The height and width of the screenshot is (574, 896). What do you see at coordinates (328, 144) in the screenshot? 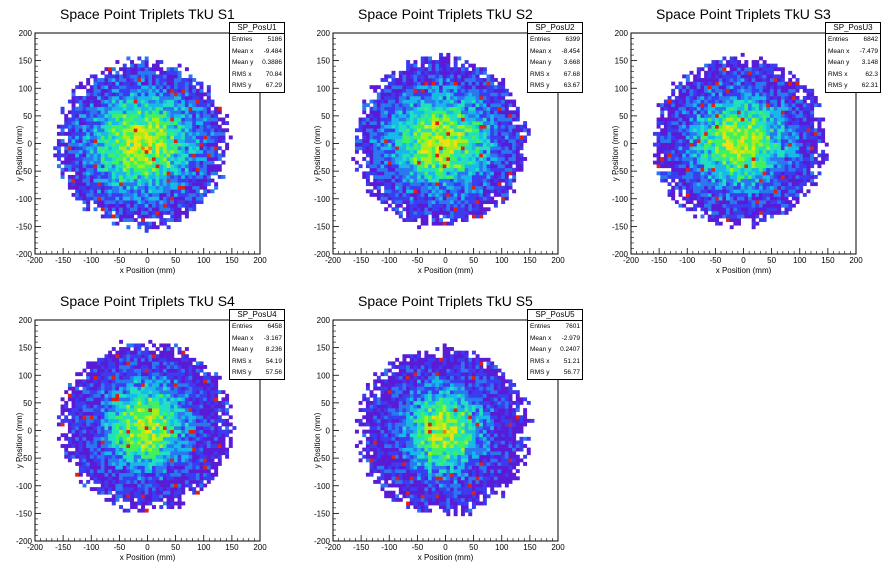
I see `y-tick-label: 0` at bounding box center [328, 144].